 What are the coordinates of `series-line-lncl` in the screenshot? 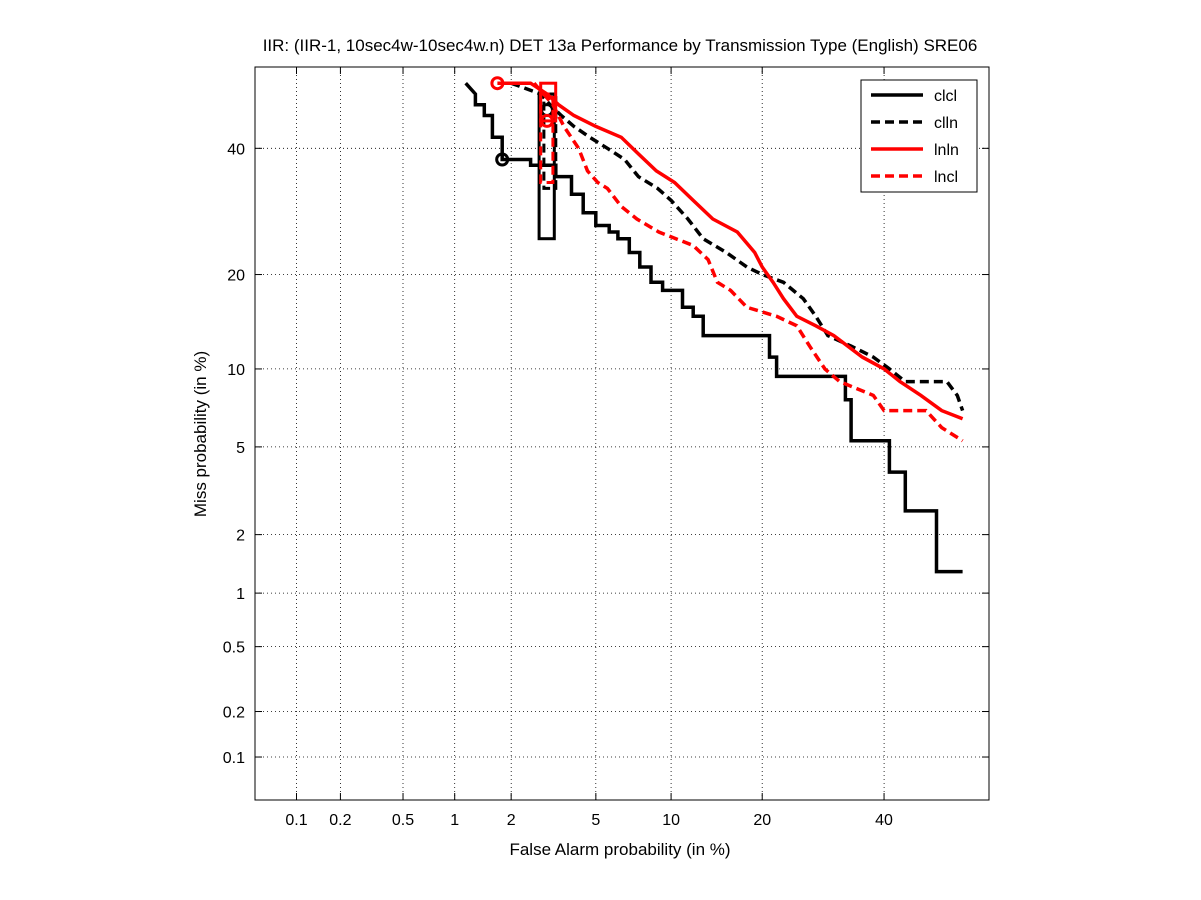 It's located at (748, 262).